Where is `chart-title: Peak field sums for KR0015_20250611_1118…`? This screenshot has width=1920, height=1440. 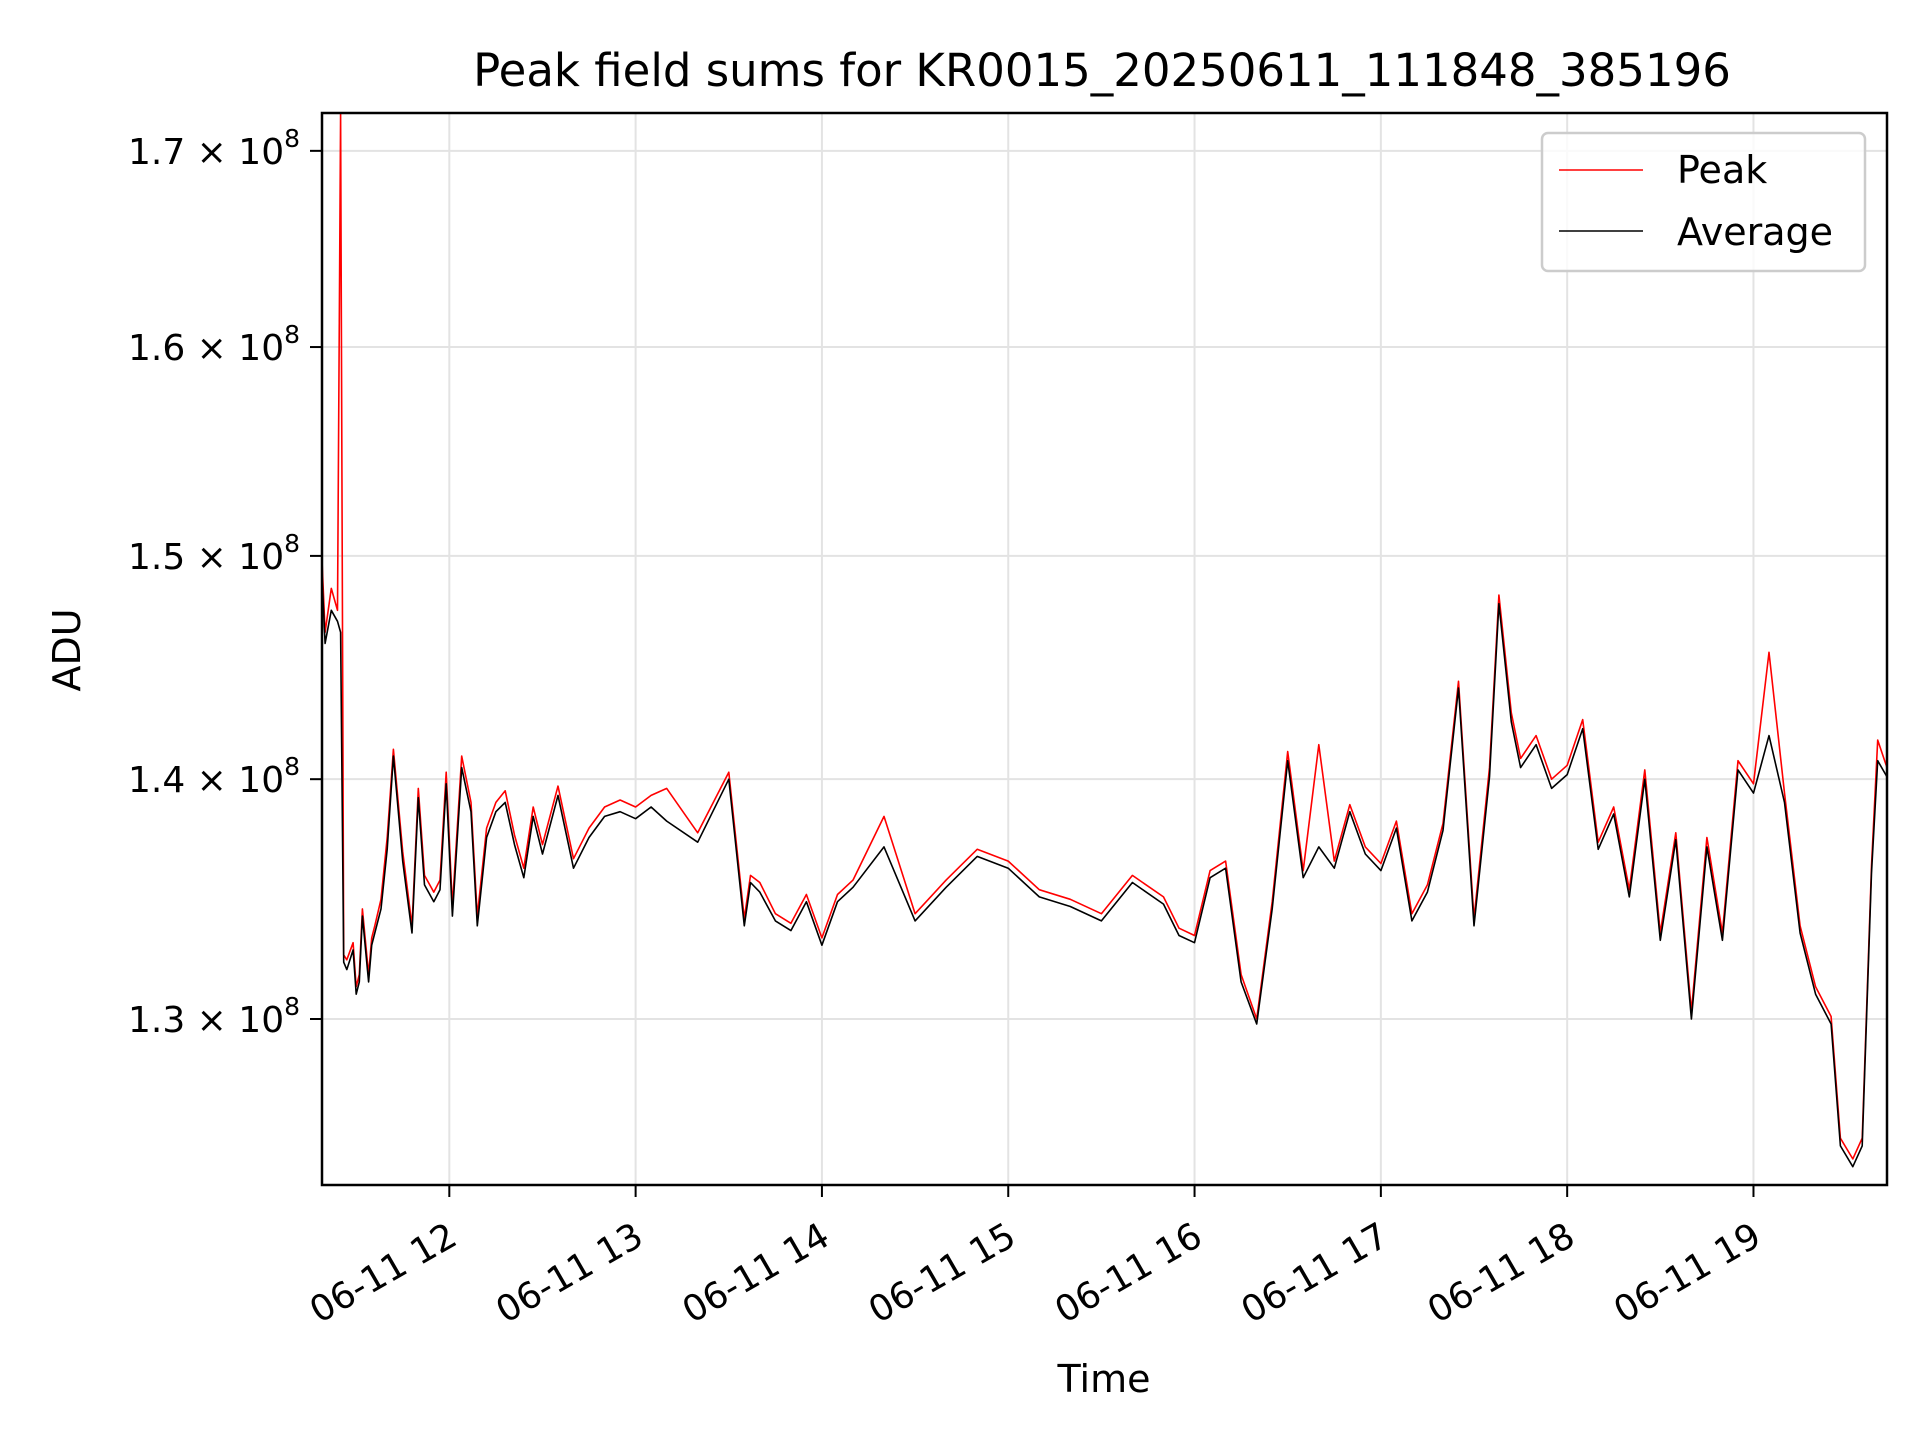
chart-title: Peak field sums for KR0015_20250611_1118… is located at coordinates (1102, 70).